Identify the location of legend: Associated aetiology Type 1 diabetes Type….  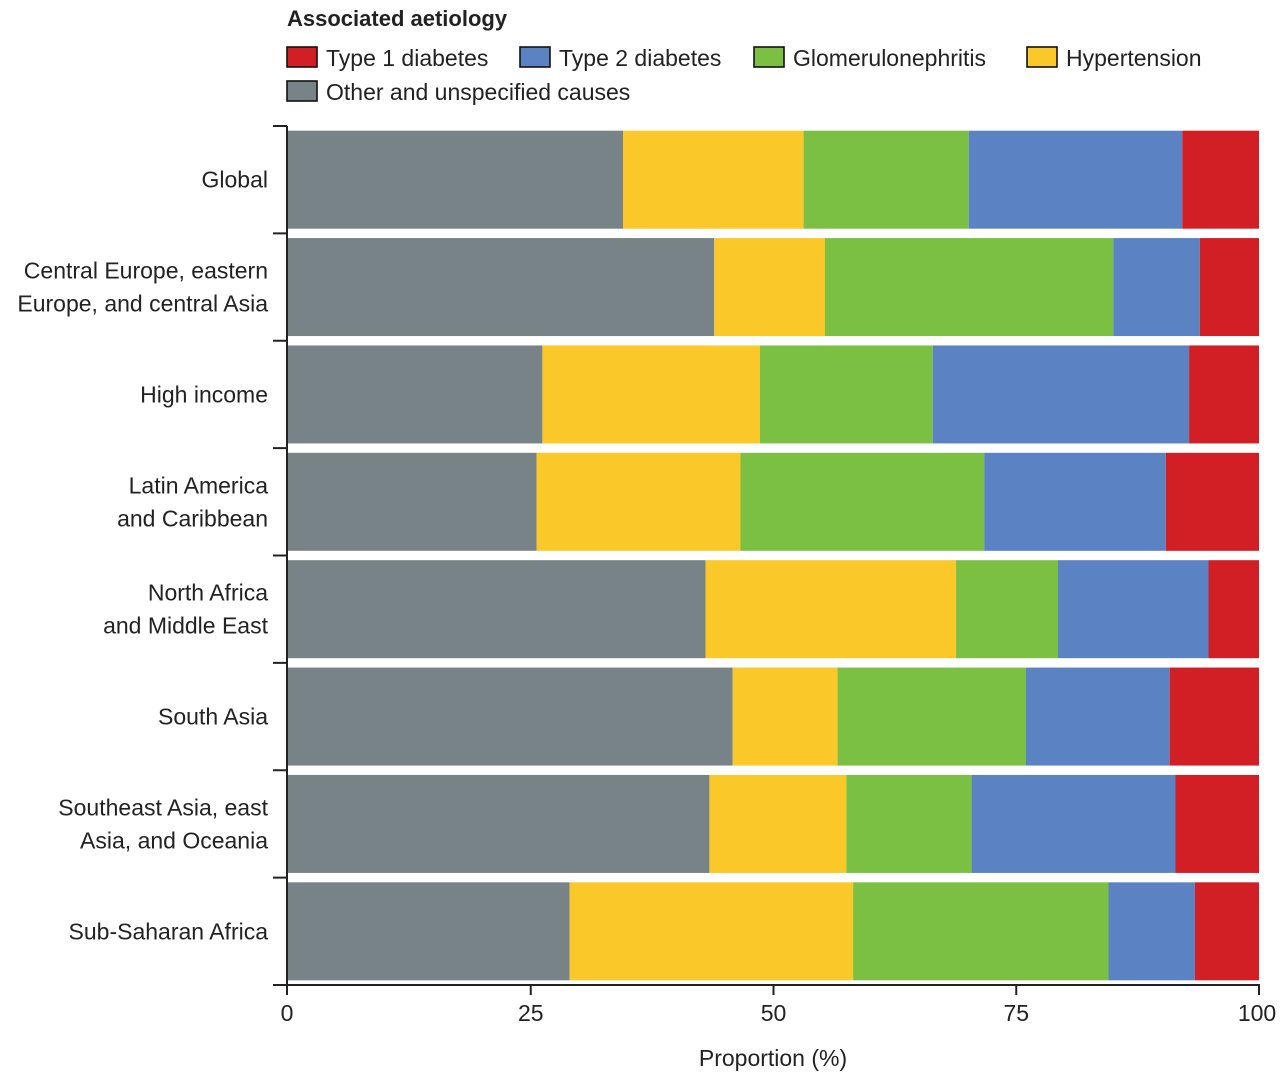
(744, 55).